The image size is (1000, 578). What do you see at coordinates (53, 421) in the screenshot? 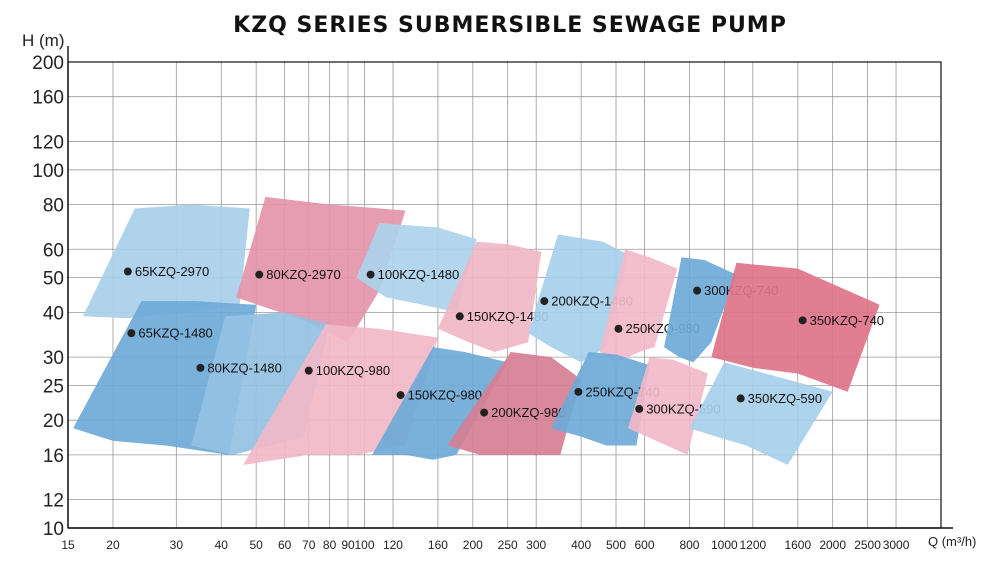
I see `y-tick-label: 20` at bounding box center [53, 421].